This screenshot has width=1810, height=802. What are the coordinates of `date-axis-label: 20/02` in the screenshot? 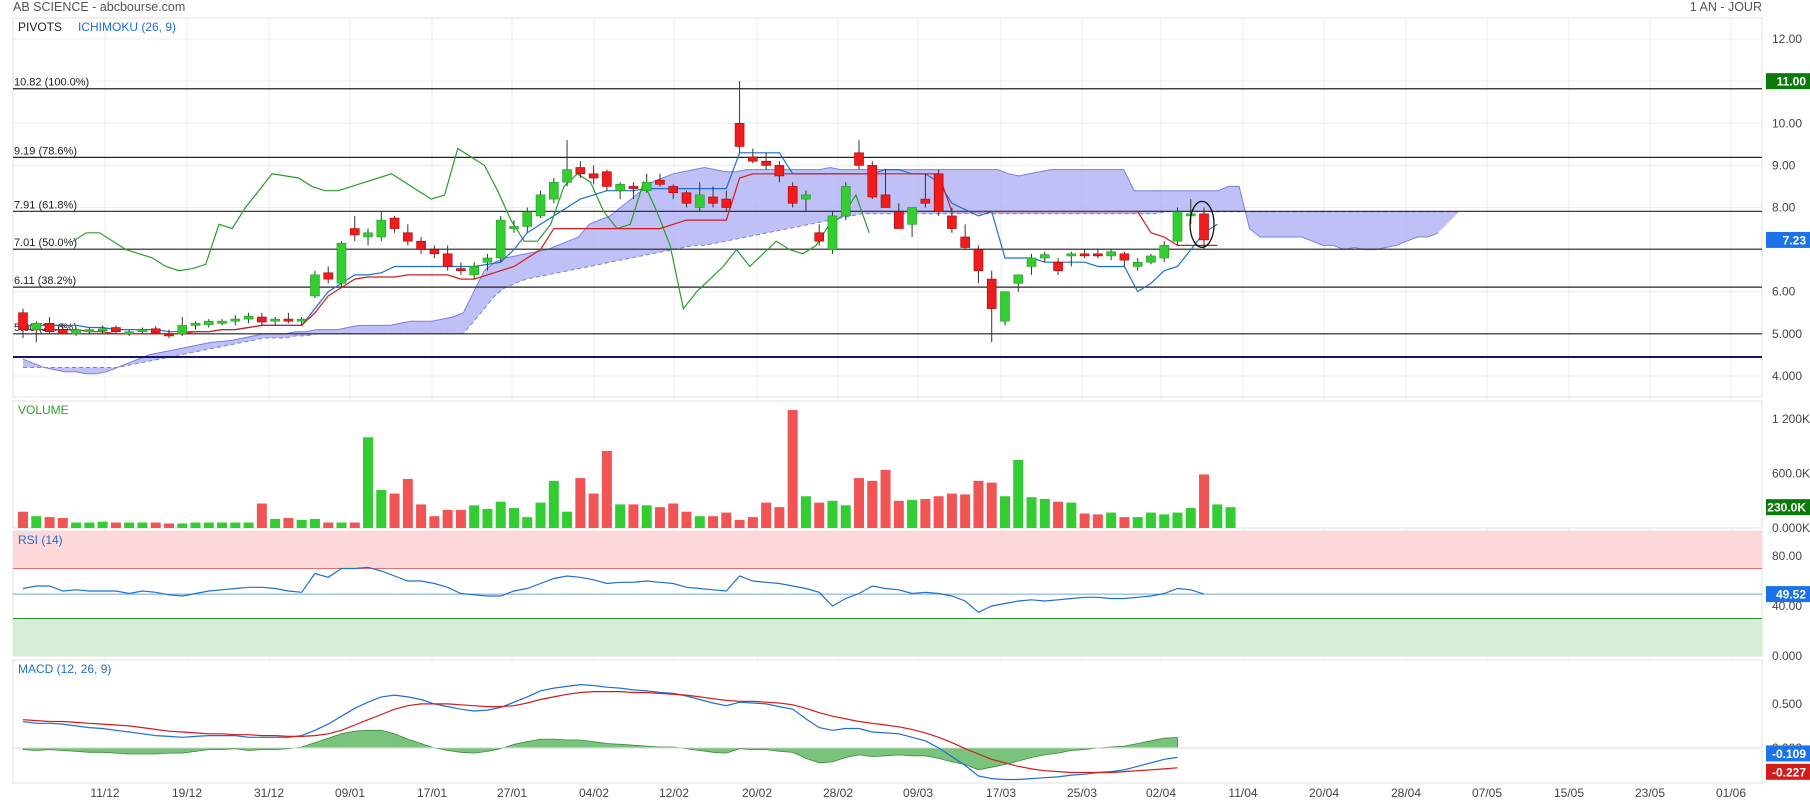 It's located at (757, 793).